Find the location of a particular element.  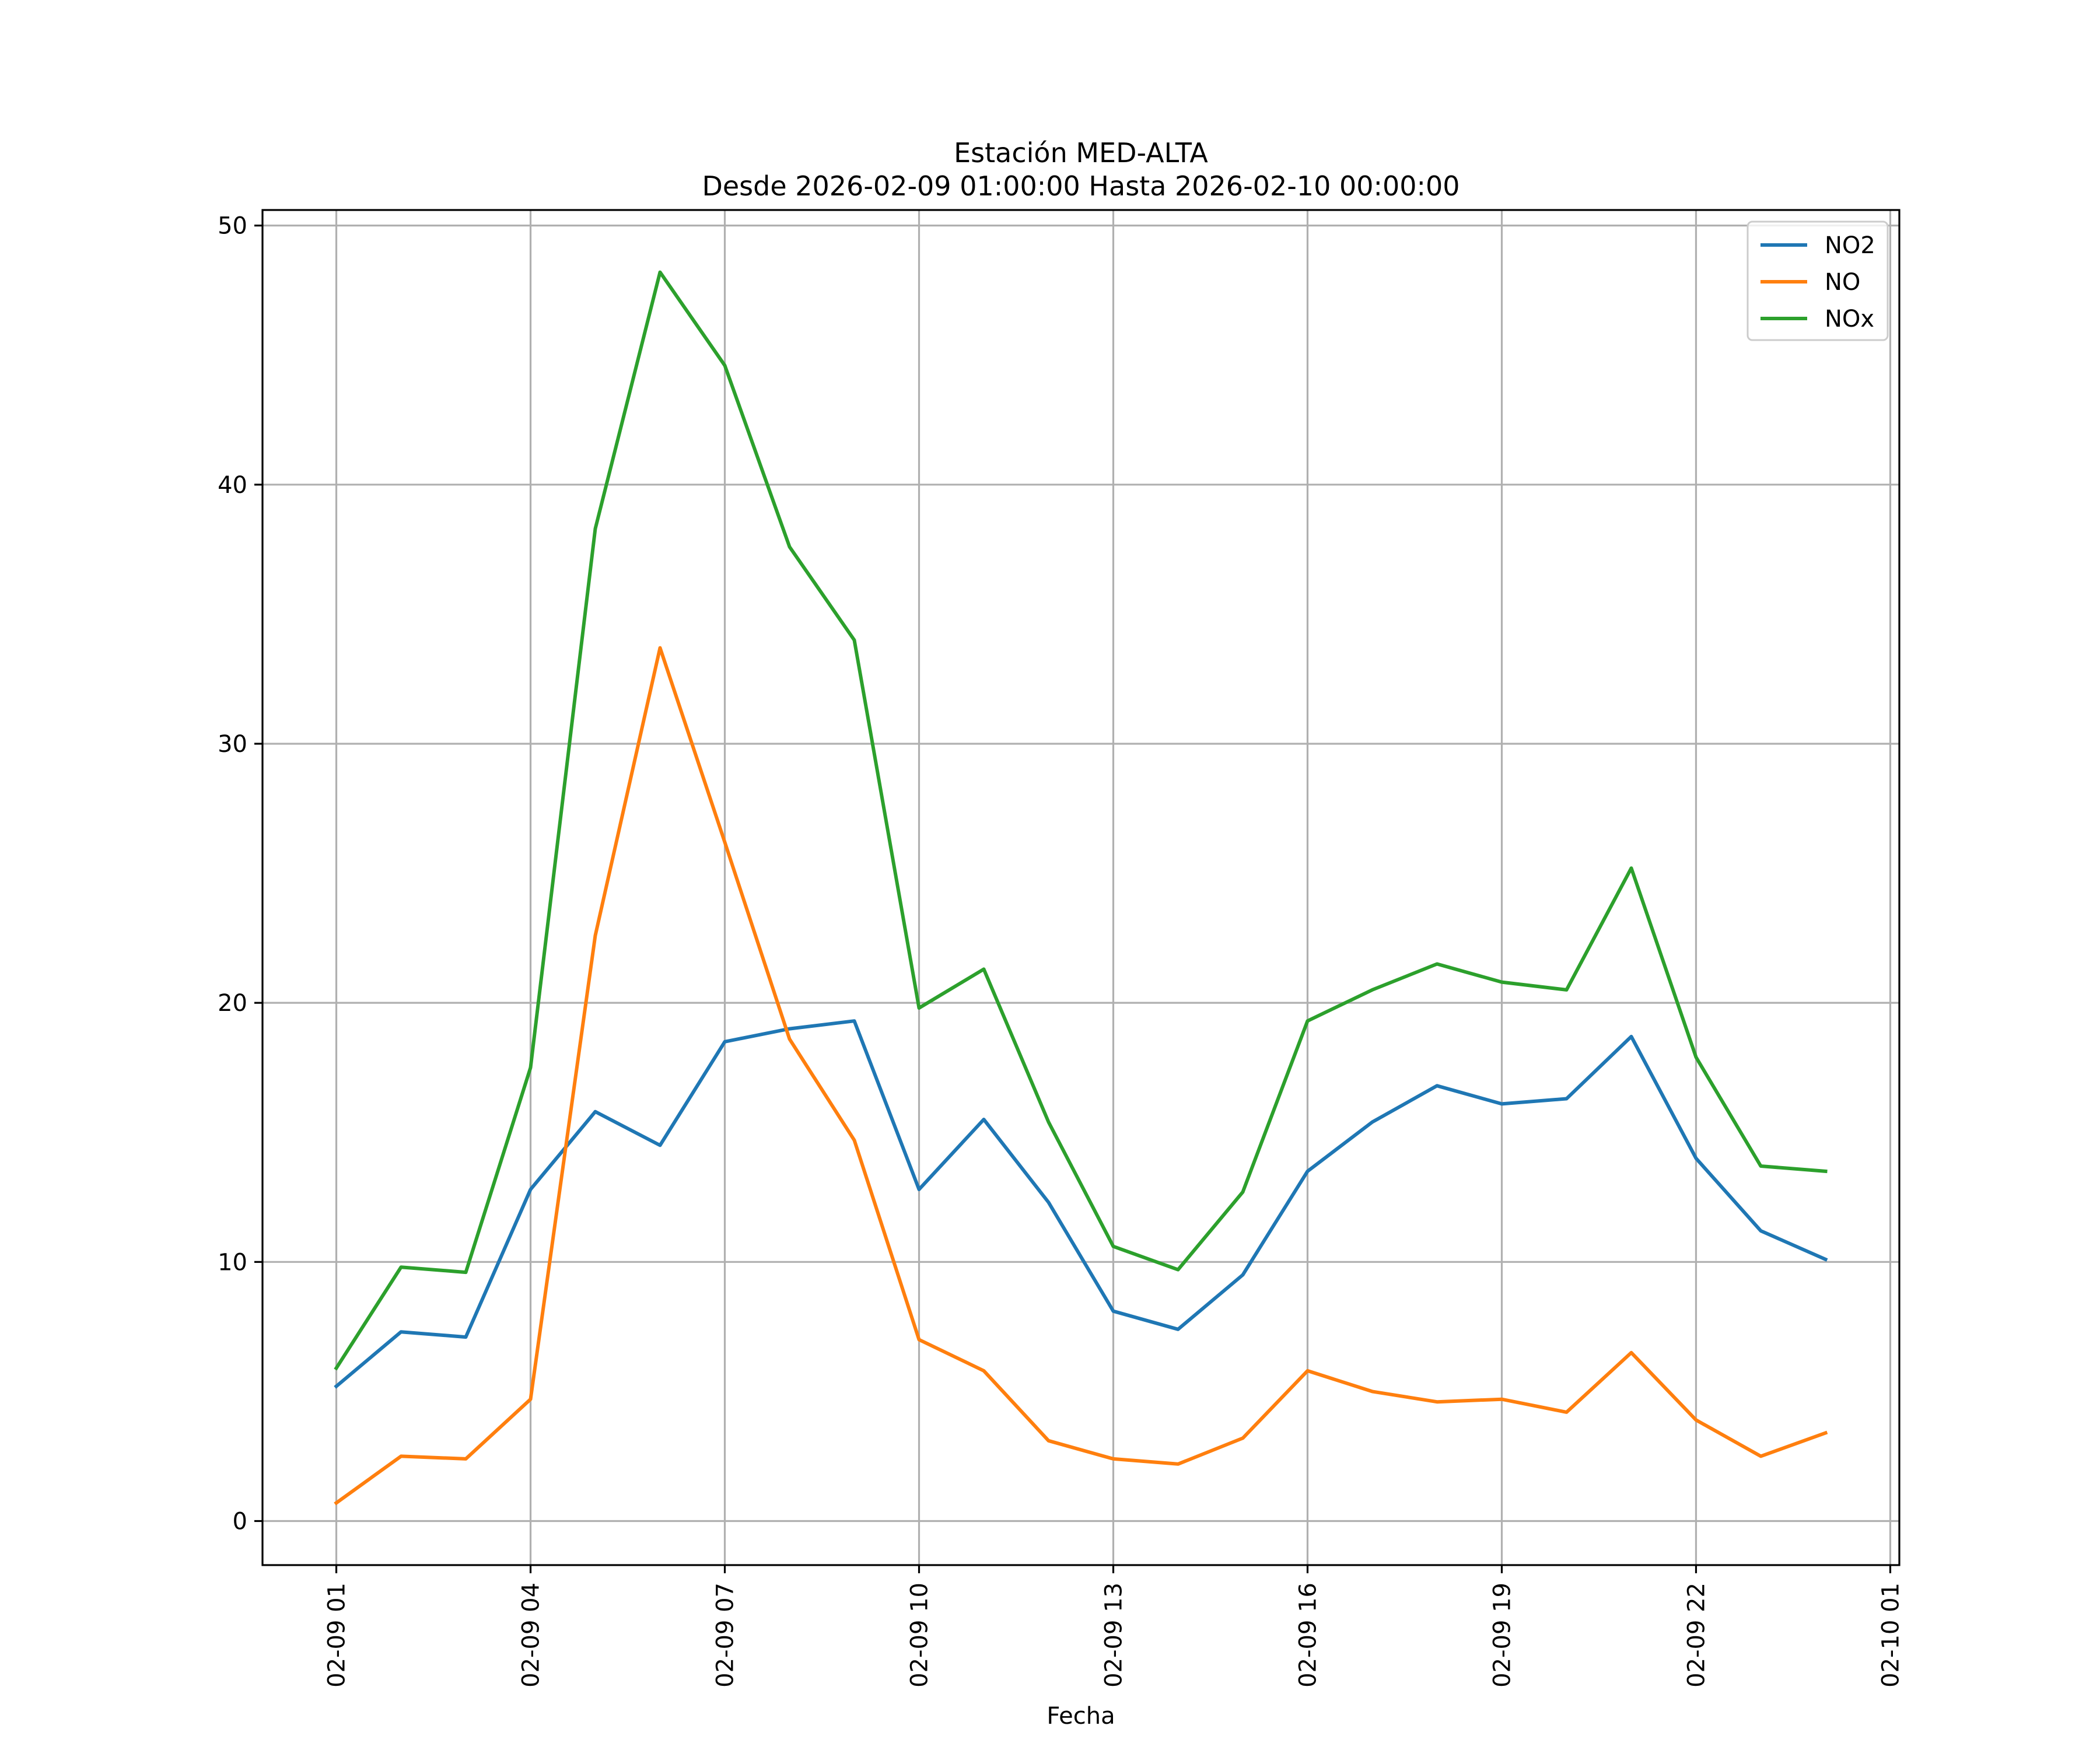

legend-label: NO is located at coordinates (1842, 282).